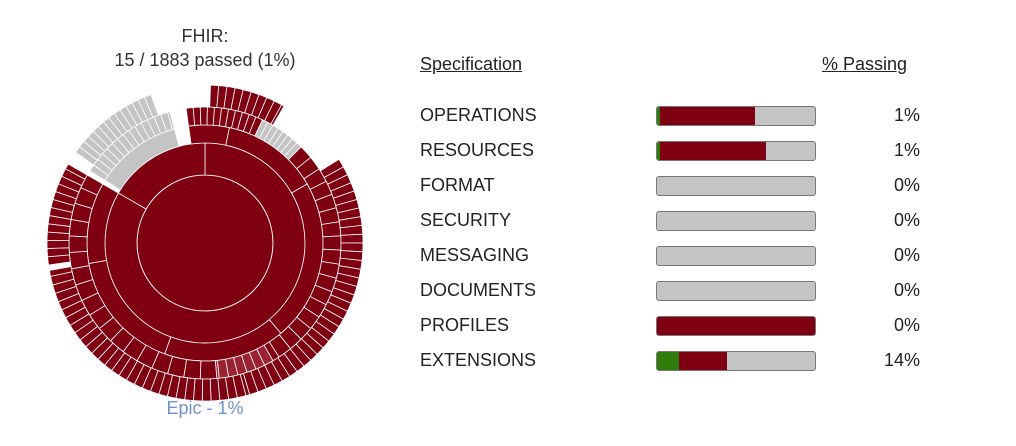 The width and height of the screenshot is (1016, 446). What do you see at coordinates (478, 290) in the screenshot?
I see `spec-row-name: DOCUMENTS` at bounding box center [478, 290].